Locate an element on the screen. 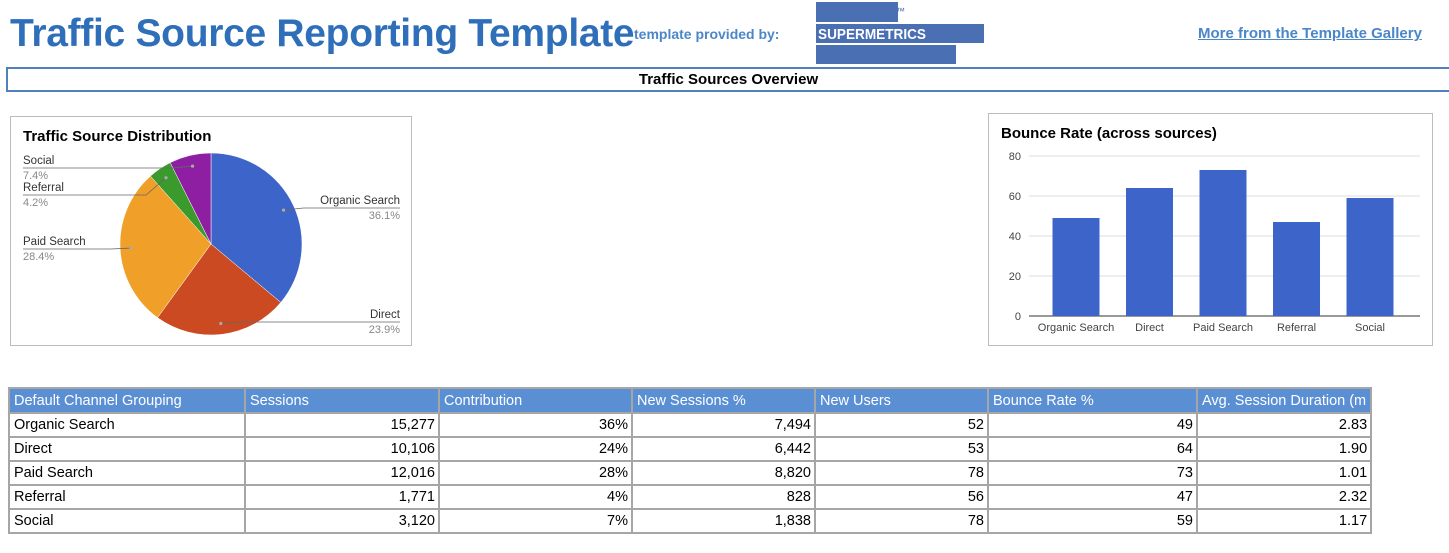 The height and width of the screenshot is (553, 1449). table-row: Social 3,120 7% 1,838 78 59 1.17 is located at coordinates (690, 521).